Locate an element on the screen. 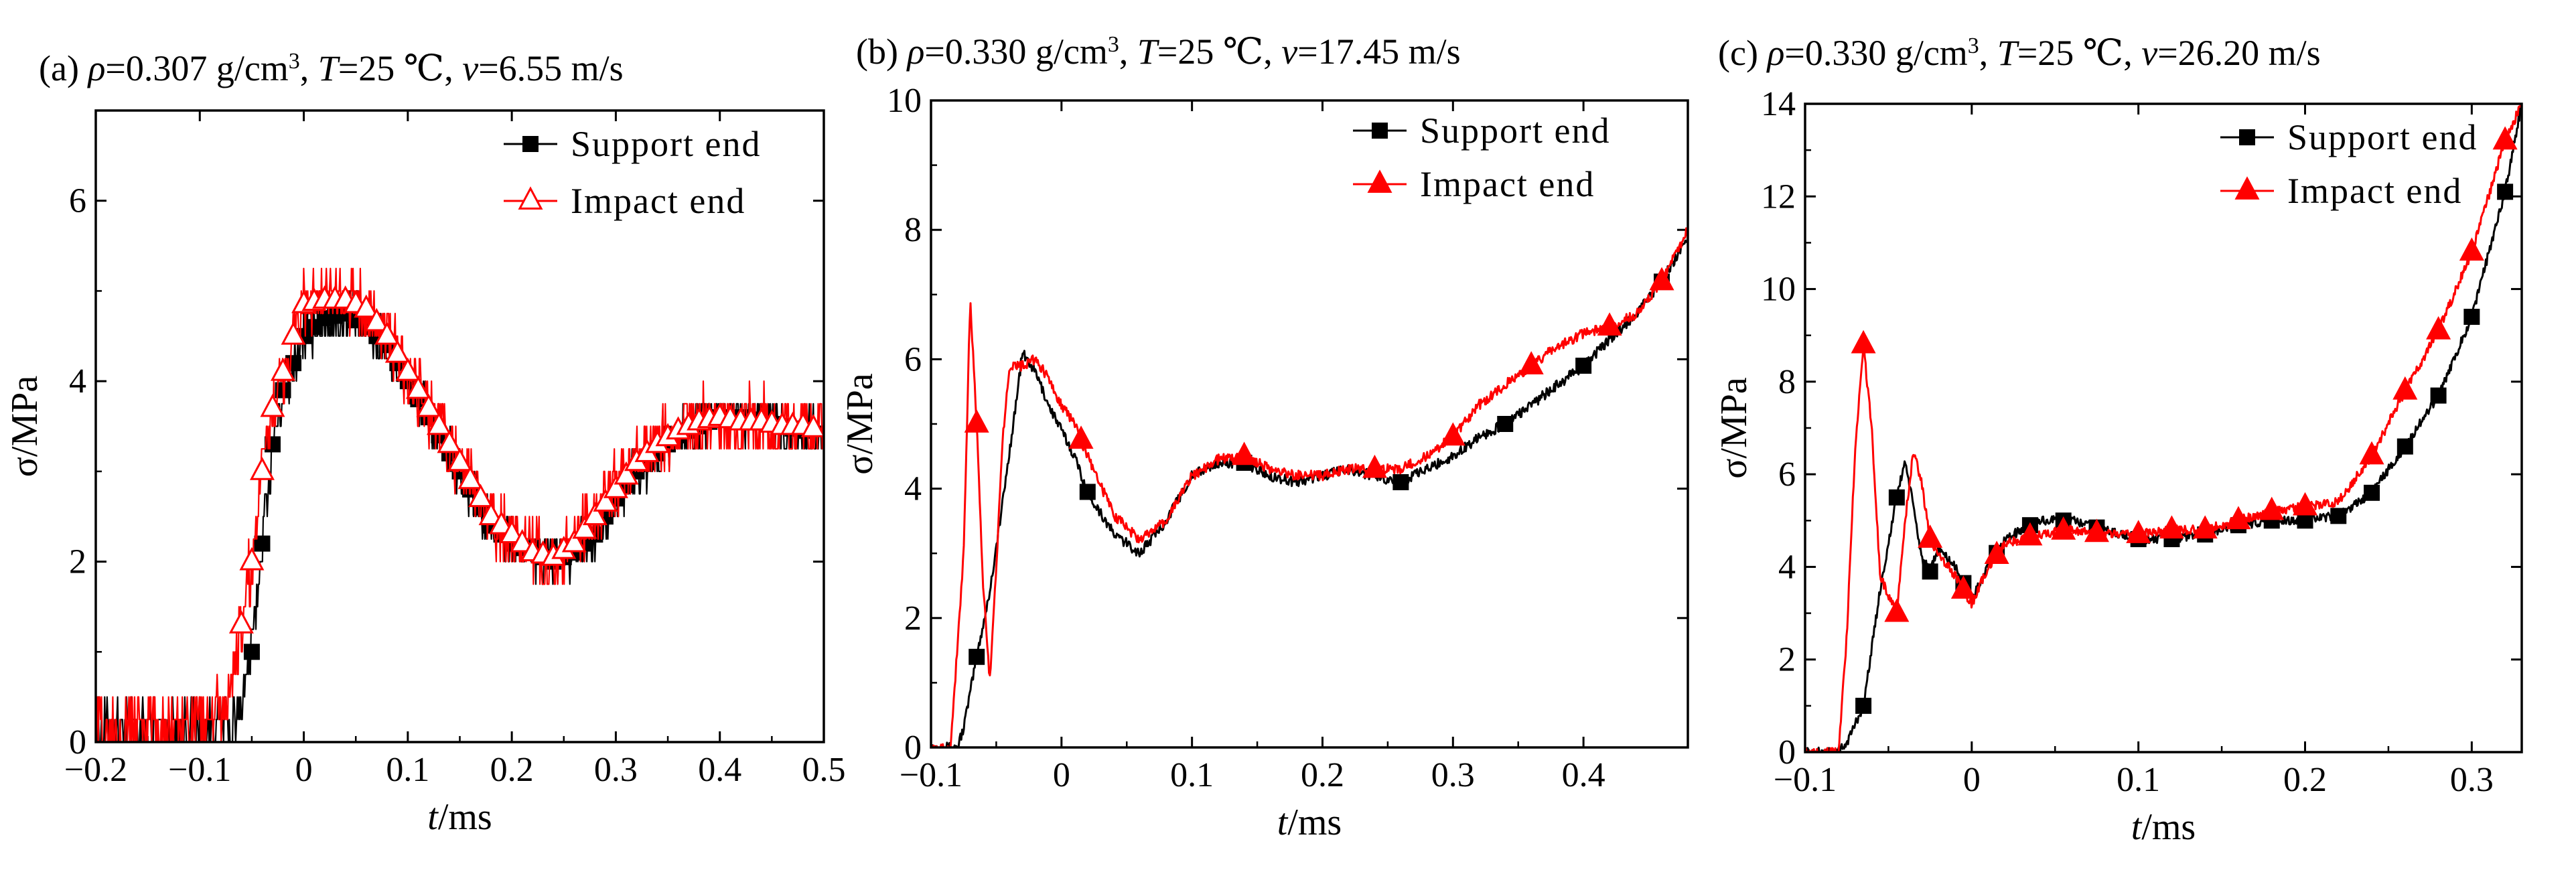 This screenshot has width=2576, height=870. x-tick-label: 0.3 is located at coordinates (1453, 775).